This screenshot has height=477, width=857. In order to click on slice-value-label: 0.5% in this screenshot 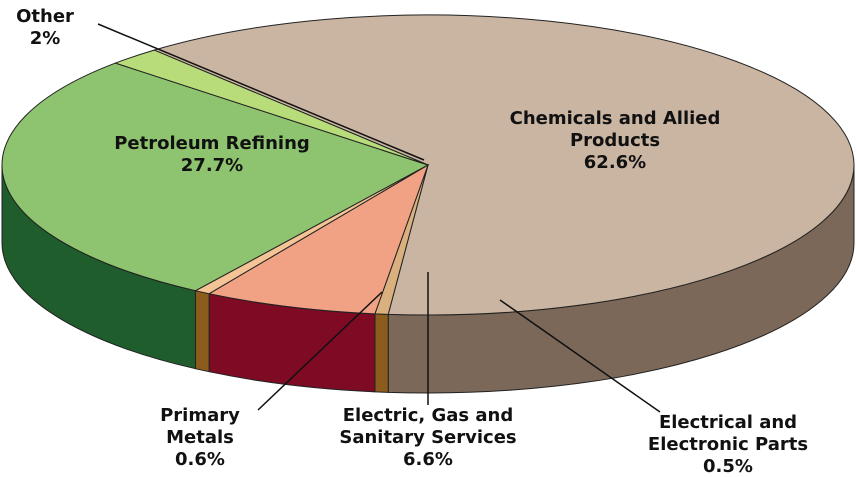, I will do `click(728, 466)`.